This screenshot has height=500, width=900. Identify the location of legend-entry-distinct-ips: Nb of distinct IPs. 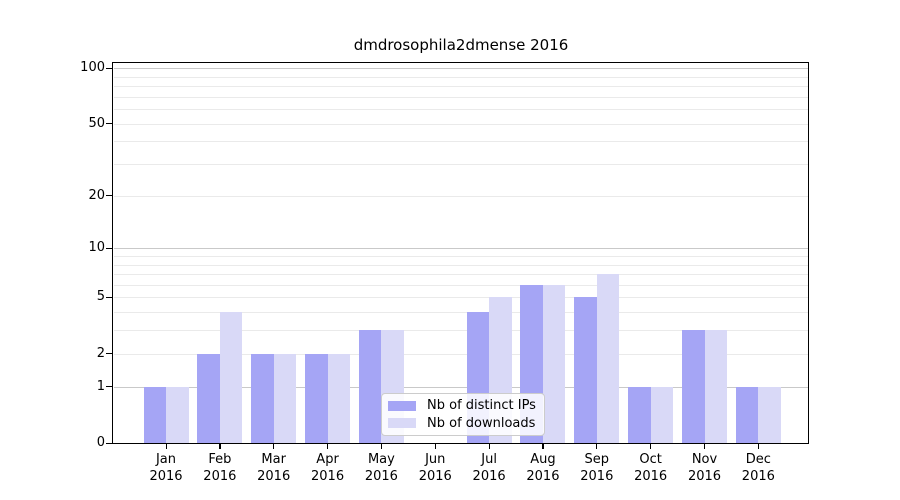
(463, 405).